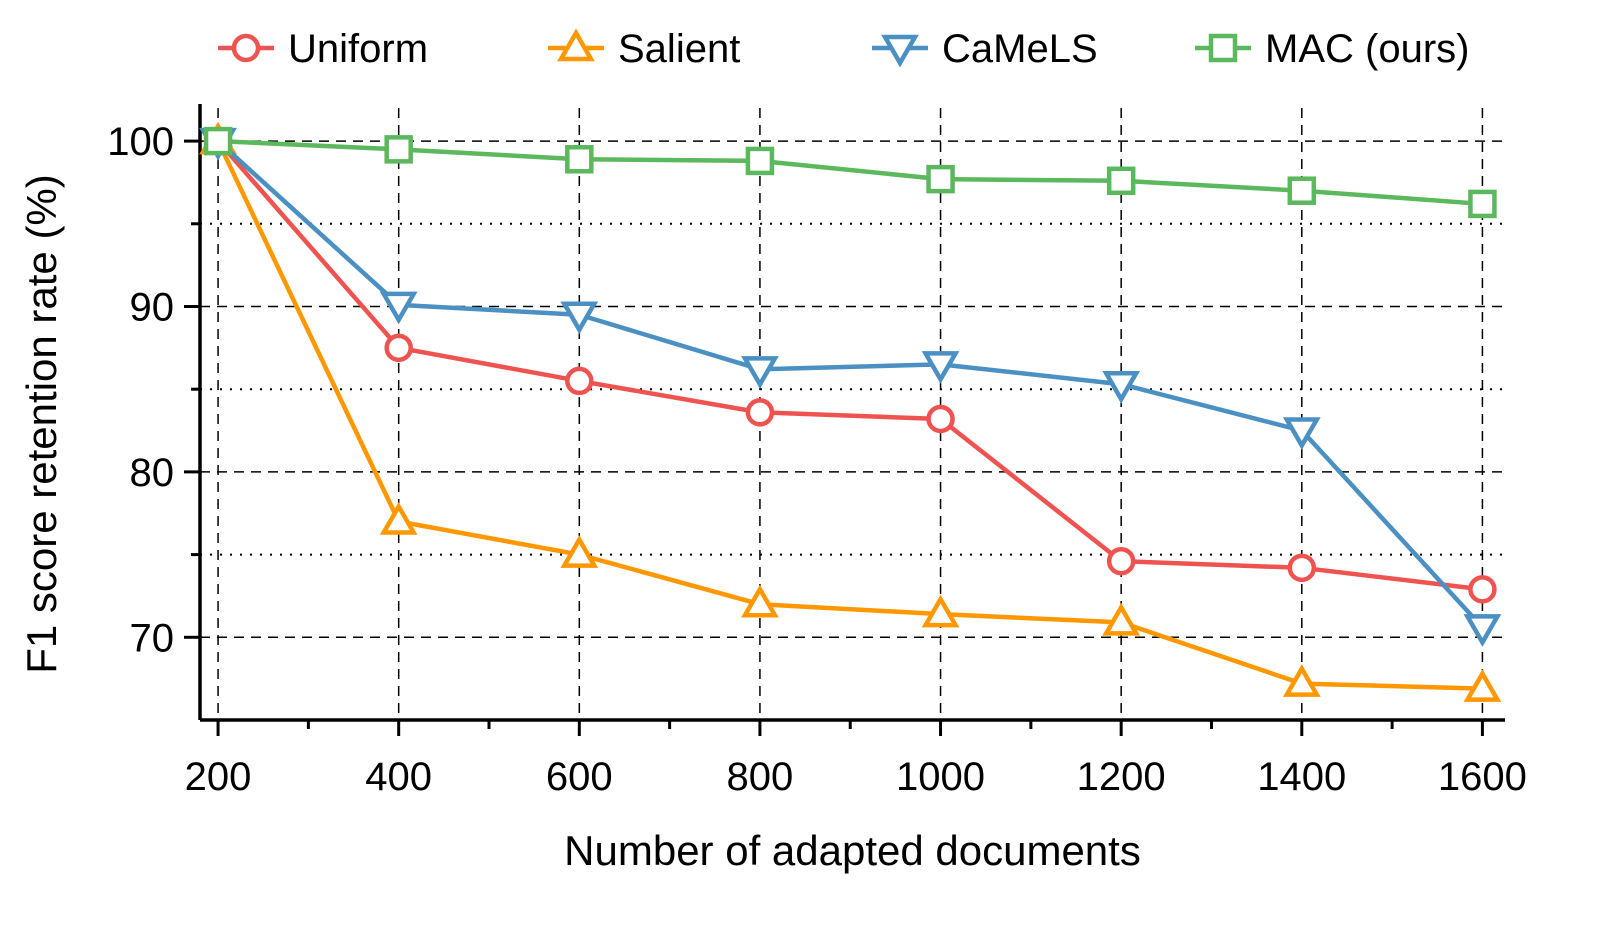 The height and width of the screenshot is (925, 1619). I want to click on legend-label: MAC (ours), so click(1367, 49).